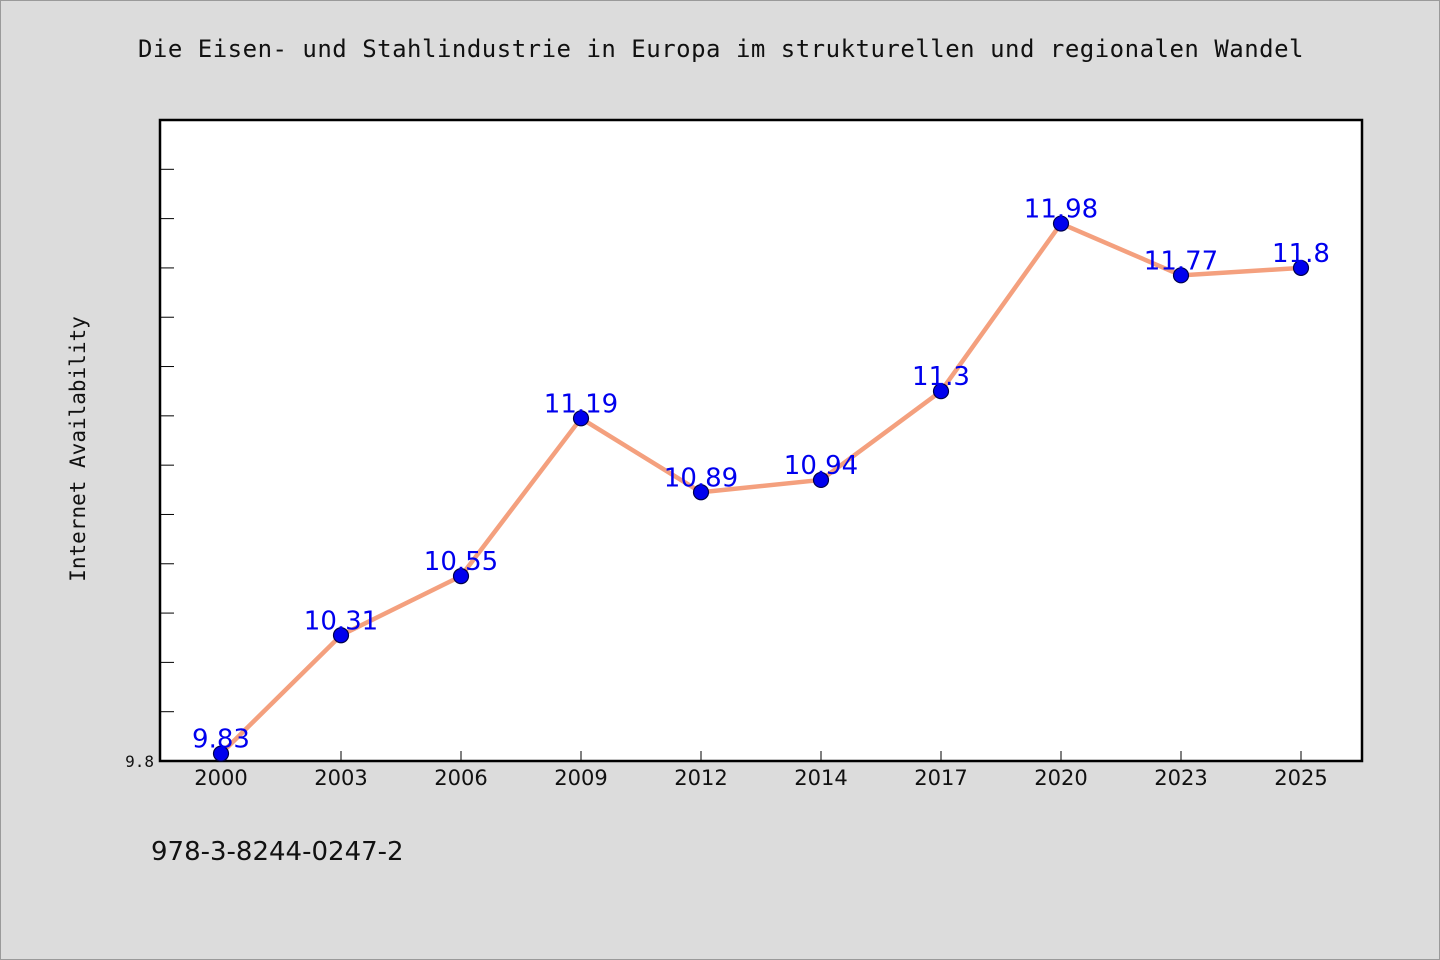 This screenshot has width=1440, height=960. I want to click on data-label: 9.83, so click(221, 740).